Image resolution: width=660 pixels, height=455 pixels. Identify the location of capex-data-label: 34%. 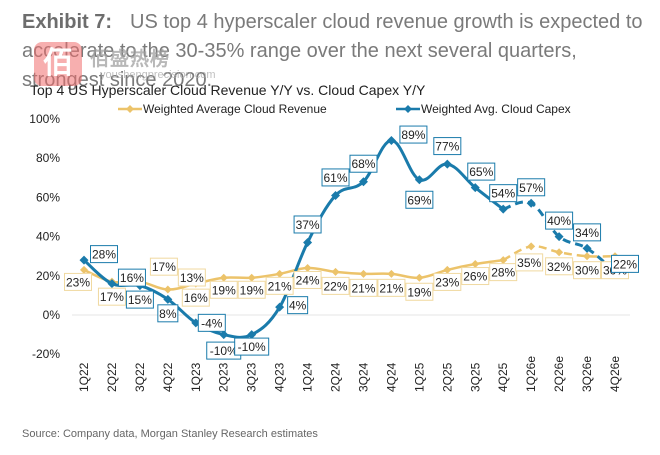
(587, 232).